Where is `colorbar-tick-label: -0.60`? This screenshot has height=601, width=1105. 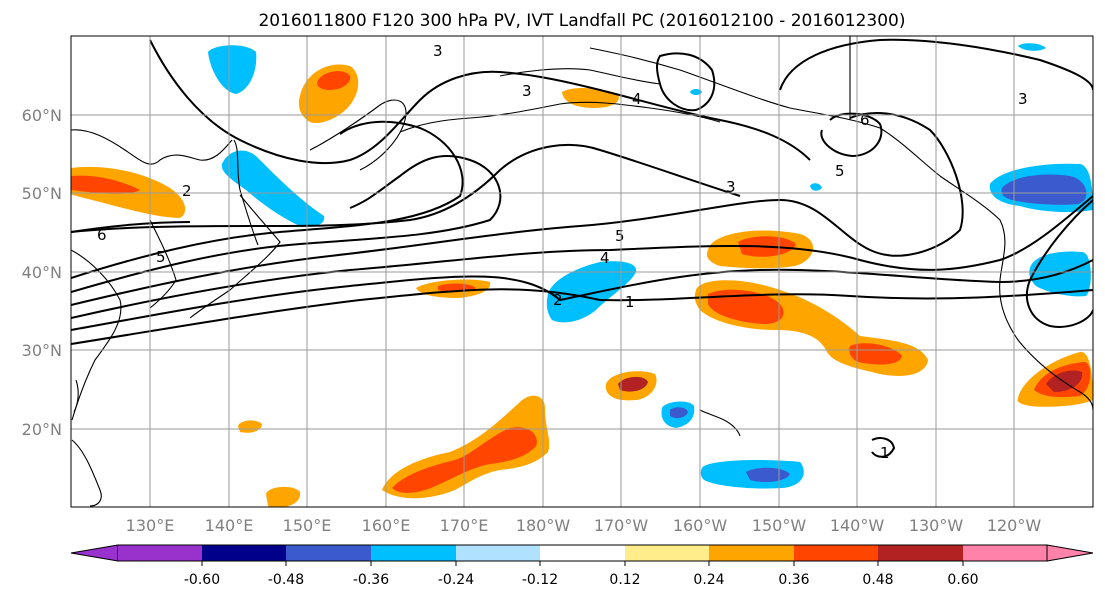
colorbar-tick-label: -0.60 is located at coordinates (202, 580).